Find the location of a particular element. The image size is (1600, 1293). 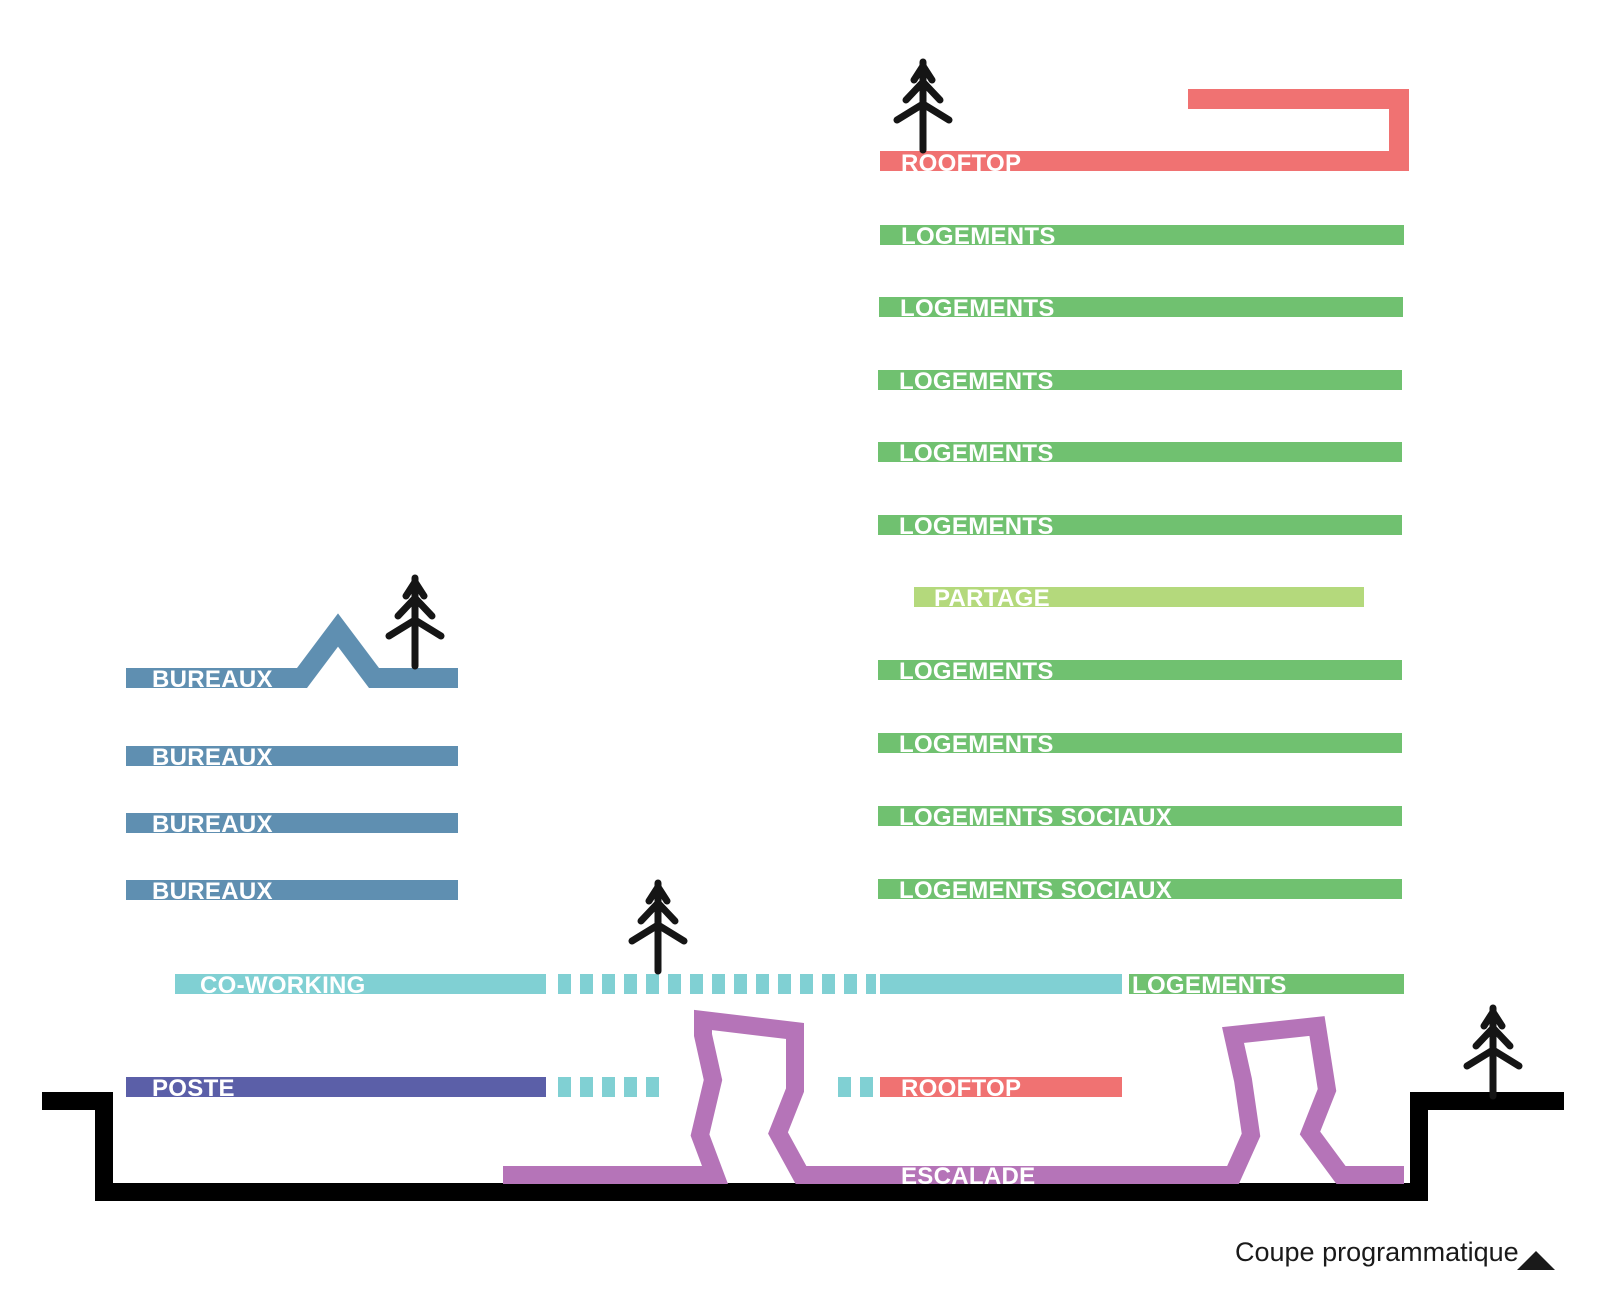

logements-label-7: LOGEMENTS is located at coordinates (976, 744).